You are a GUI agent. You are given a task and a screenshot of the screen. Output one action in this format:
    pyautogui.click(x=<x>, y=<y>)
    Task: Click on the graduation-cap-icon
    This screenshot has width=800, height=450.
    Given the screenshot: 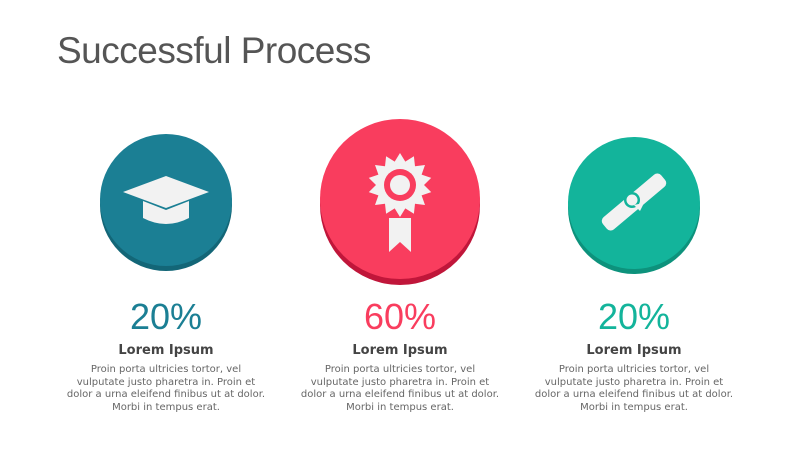 What is the action you would take?
    pyautogui.click(x=166, y=200)
    